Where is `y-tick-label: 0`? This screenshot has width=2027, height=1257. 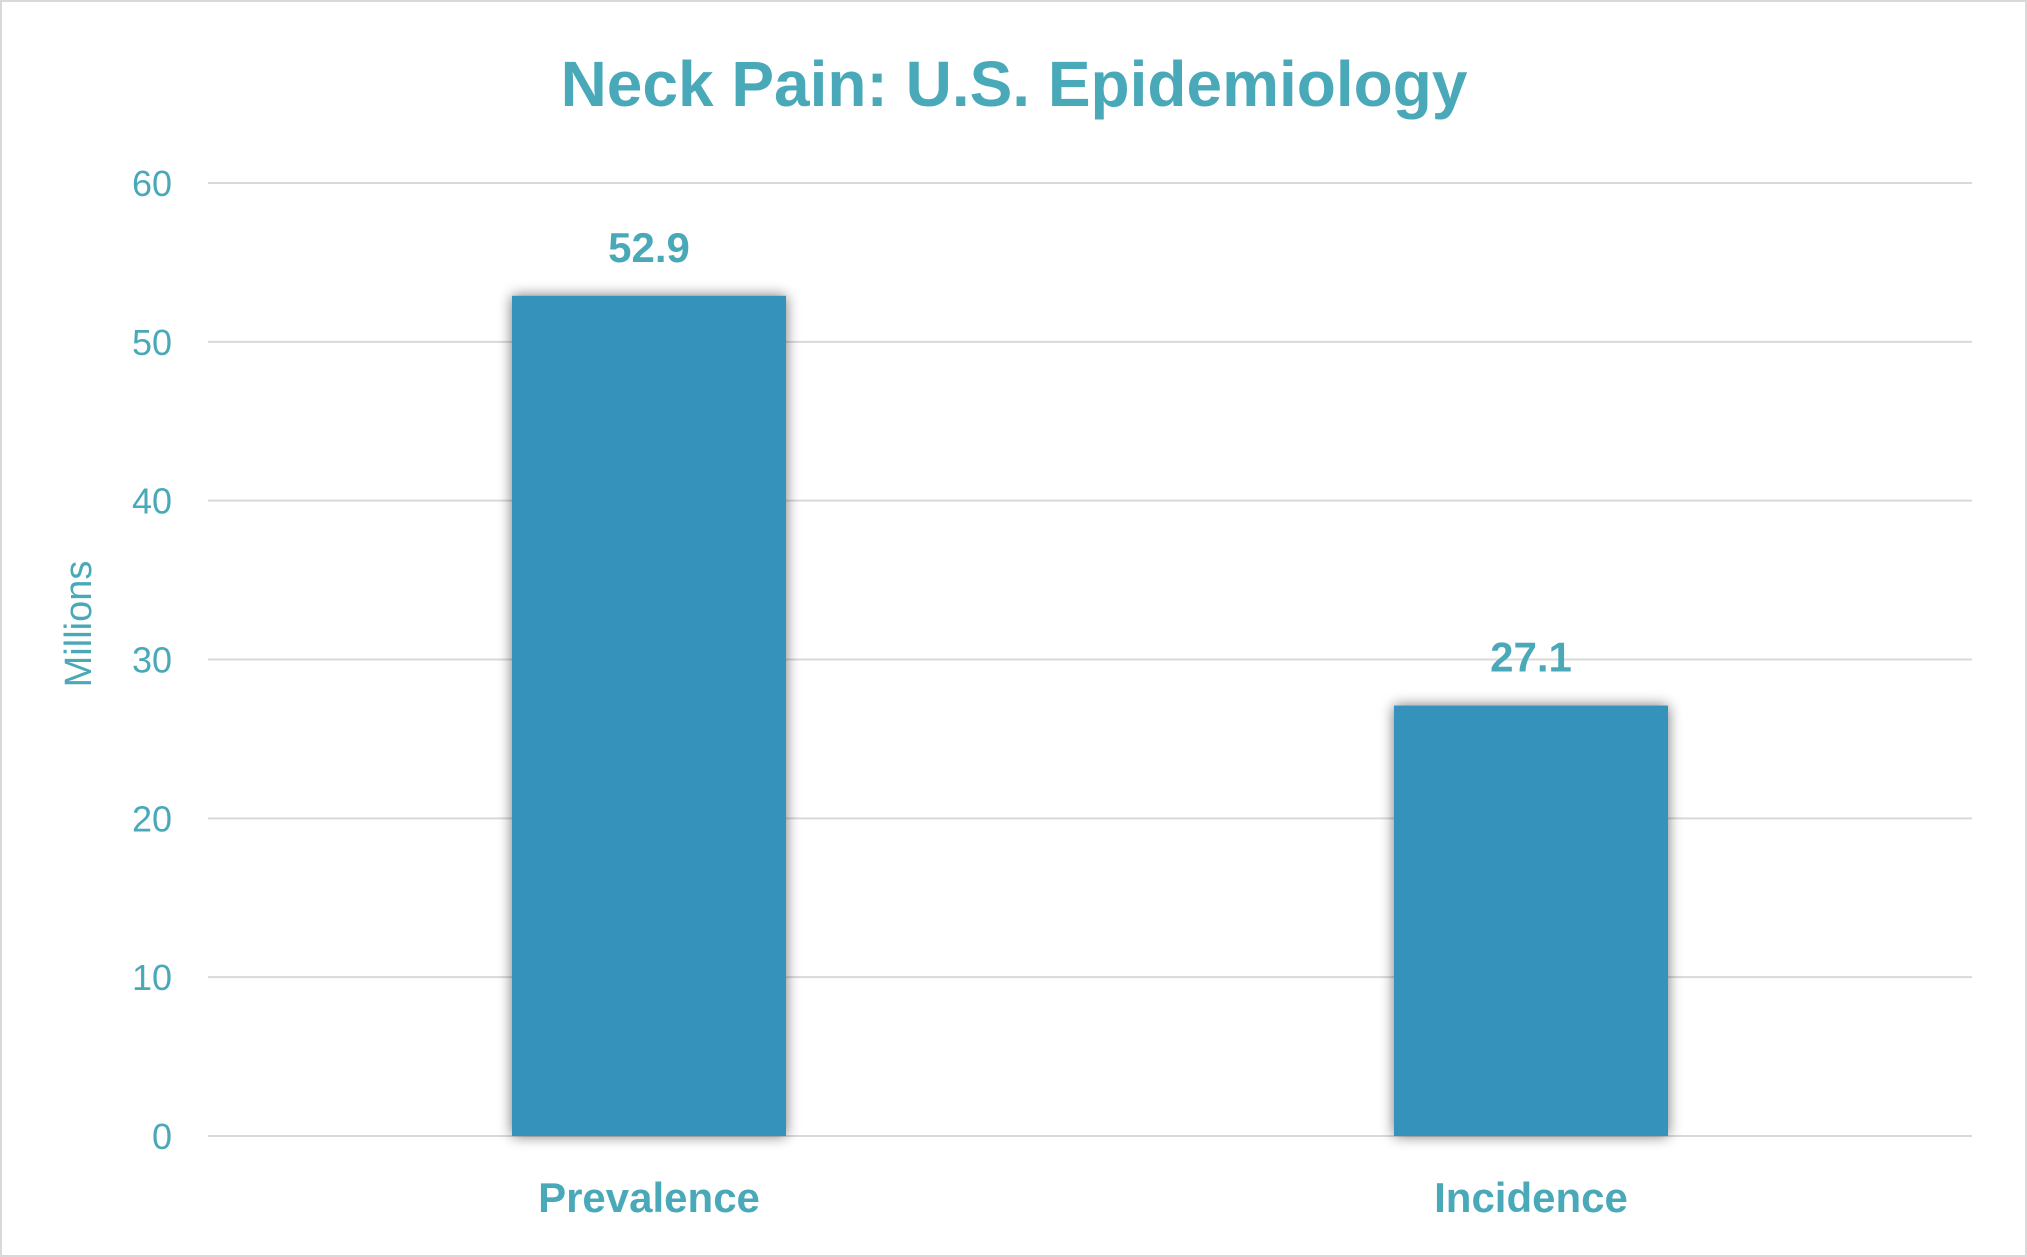 y-tick-label: 0 is located at coordinates (162, 1136).